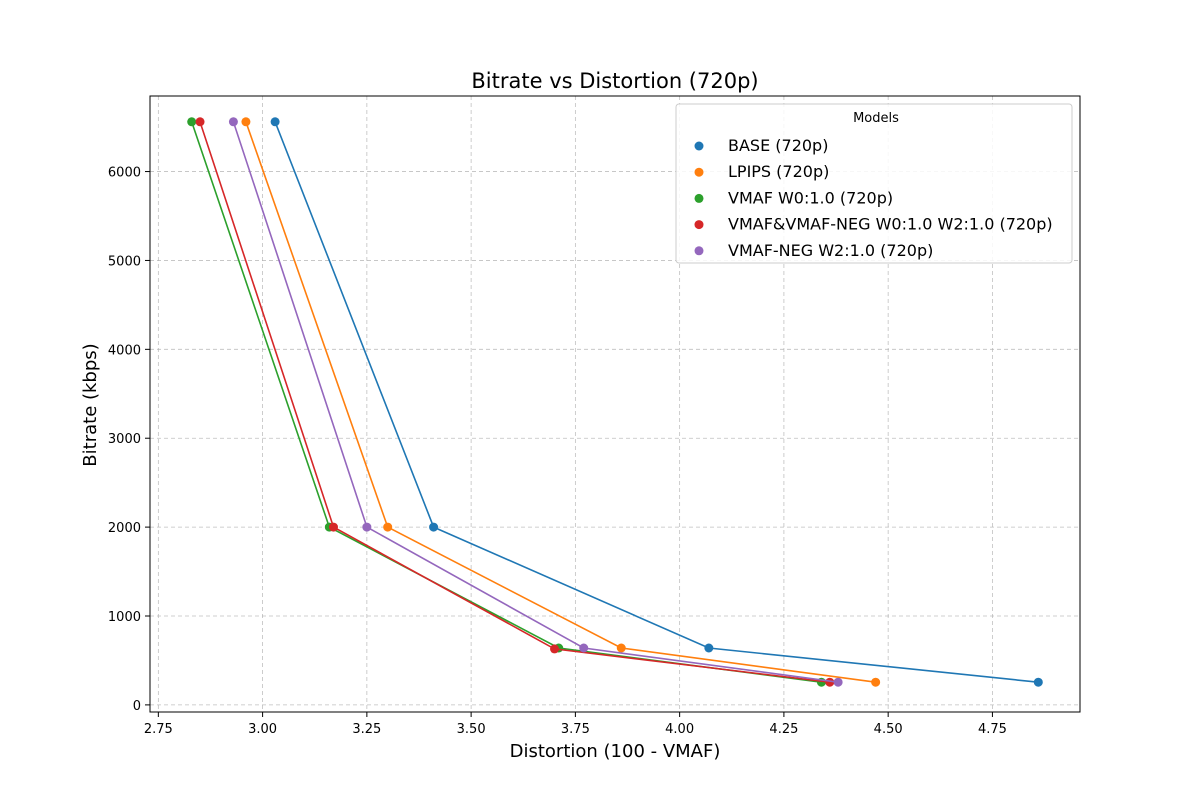 The image size is (1200, 800). Describe the element at coordinates (778, 145) in the screenshot. I see `legend-label: BASE (720p)` at that location.